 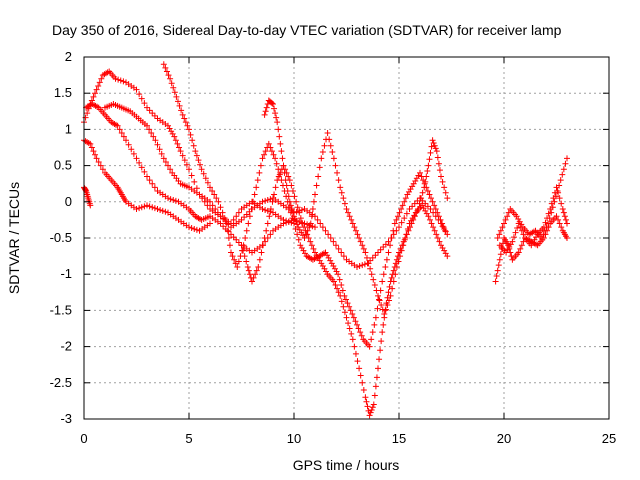 I want to click on x-tick-label: 10, so click(x=294, y=438).